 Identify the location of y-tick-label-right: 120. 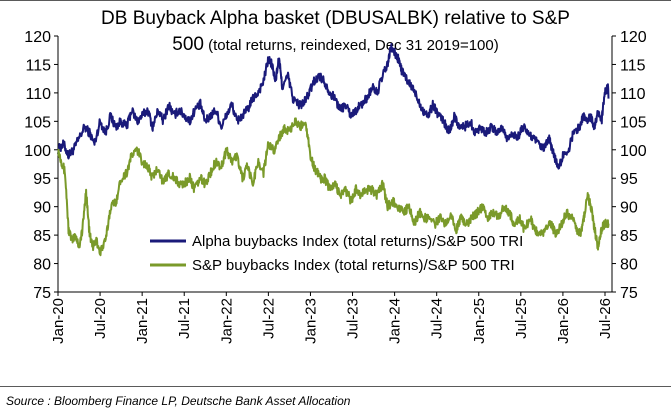
(633, 37).